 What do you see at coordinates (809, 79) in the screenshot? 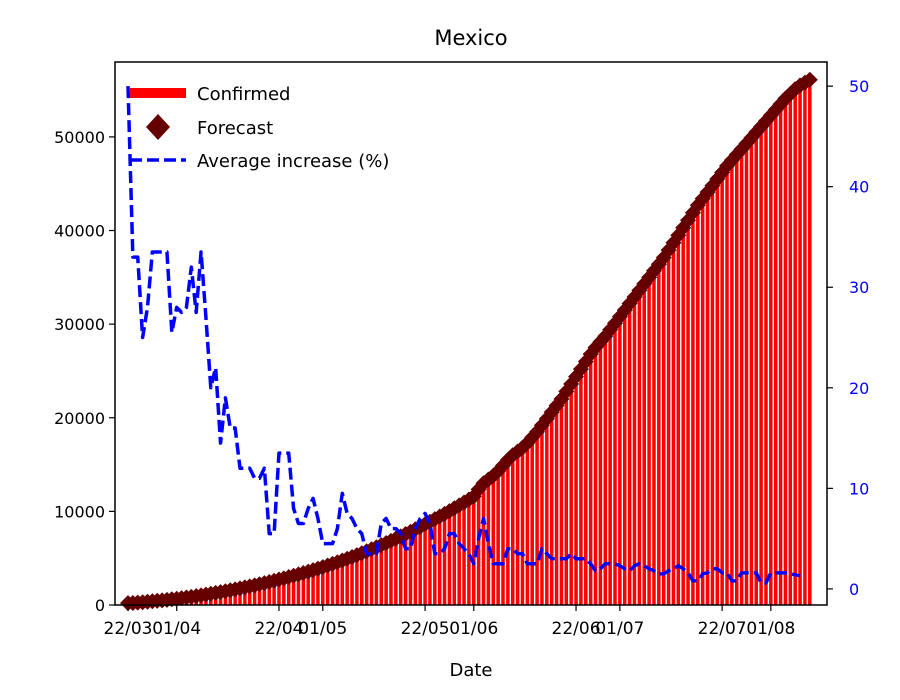
I see `forecast-marker` at bounding box center [809, 79].